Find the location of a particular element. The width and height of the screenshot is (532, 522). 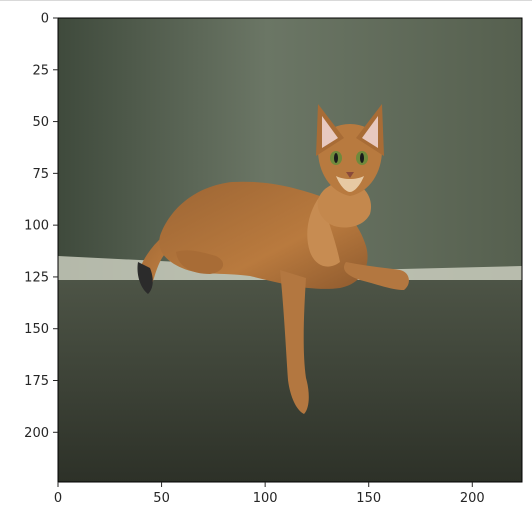

y-tick-label: 75 is located at coordinates (40, 174).